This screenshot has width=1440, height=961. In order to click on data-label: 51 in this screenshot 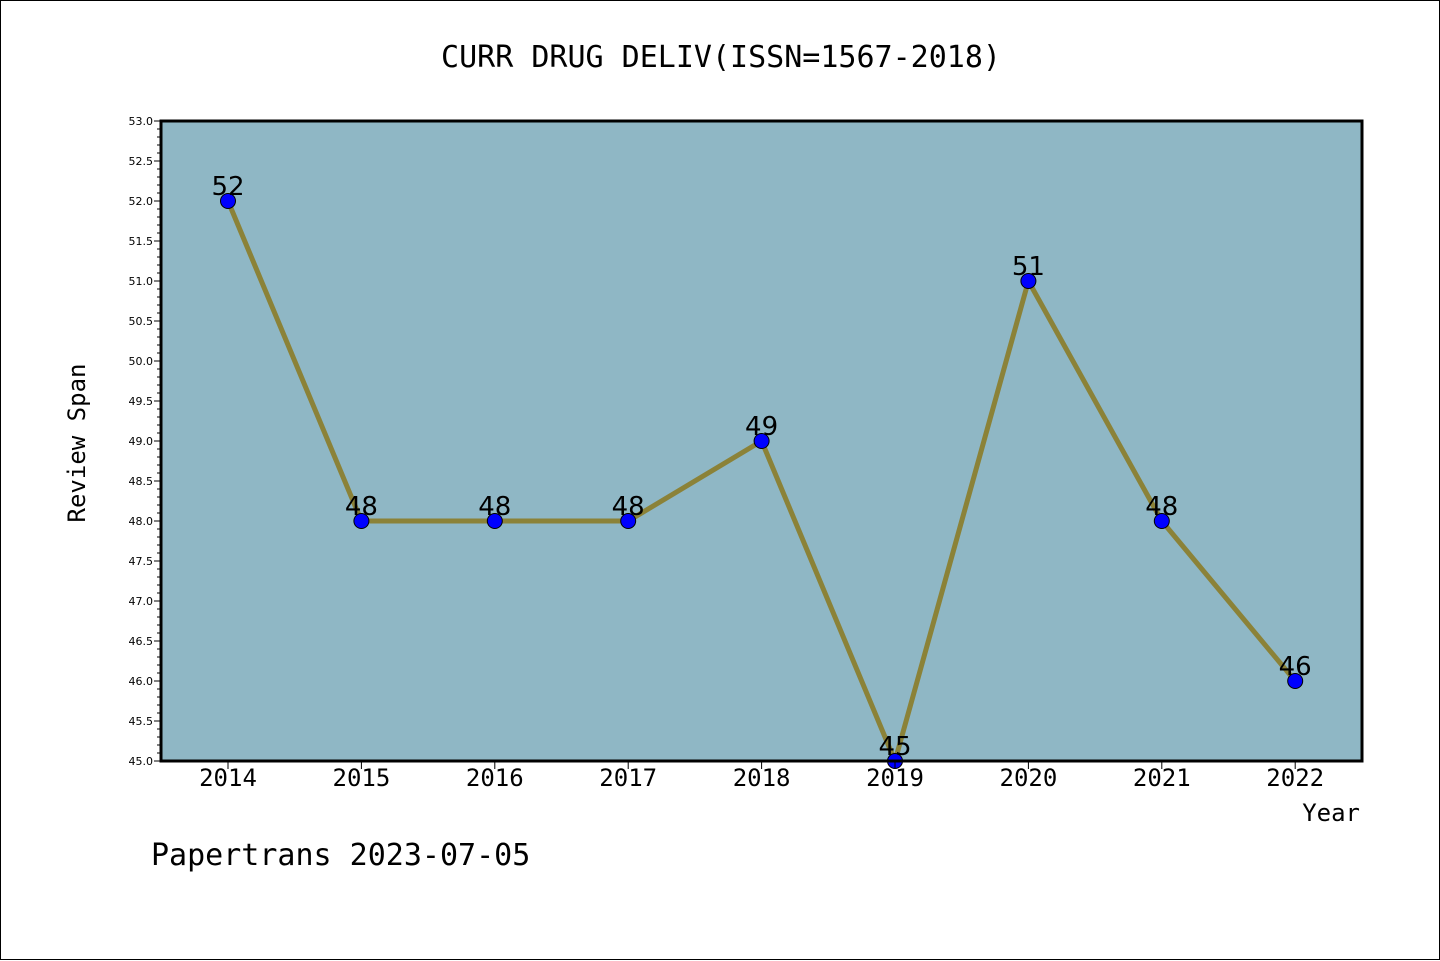, I will do `click(1028, 267)`.